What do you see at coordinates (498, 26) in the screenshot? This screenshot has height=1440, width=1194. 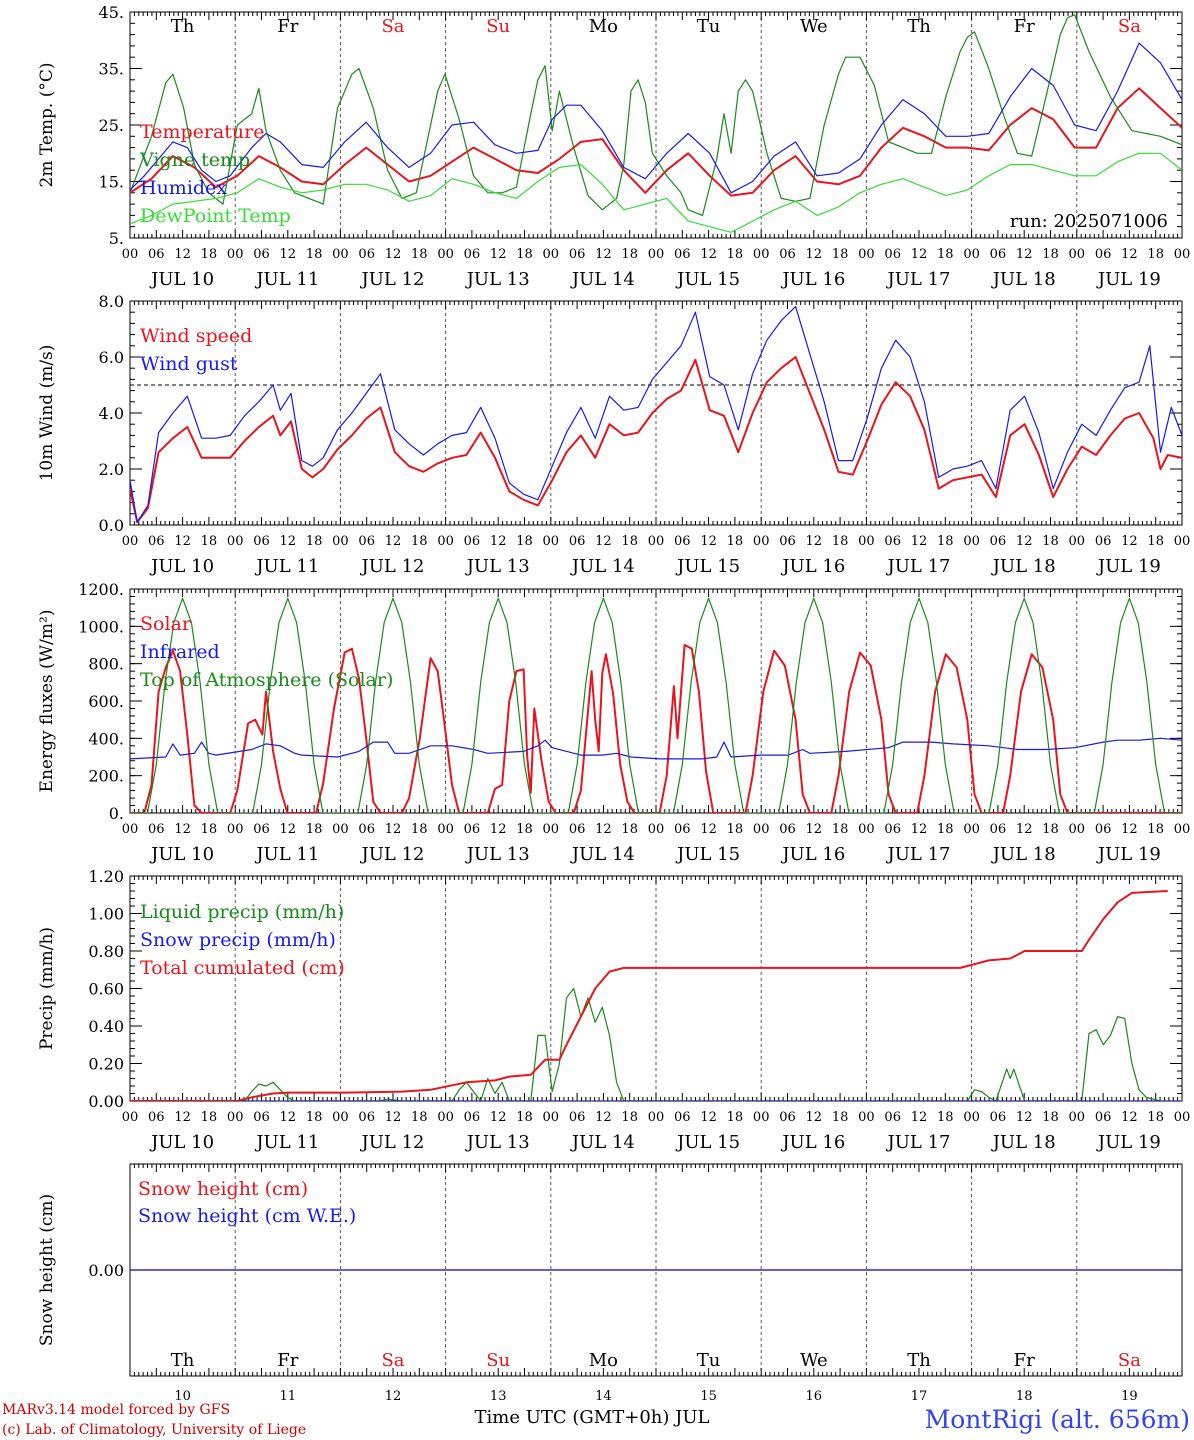 I see `weekday-label: Su` at bounding box center [498, 26].